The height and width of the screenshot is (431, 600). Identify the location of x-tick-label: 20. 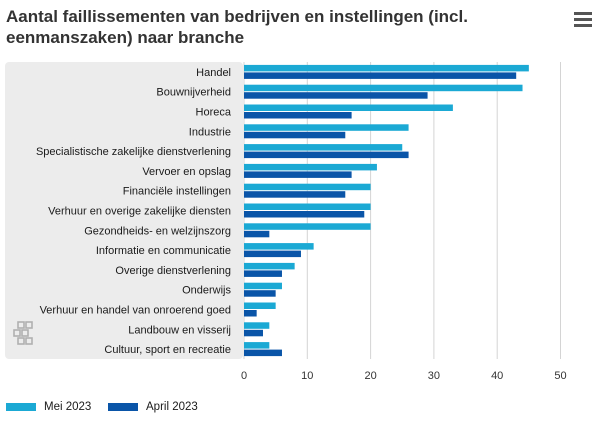
(370, 376).